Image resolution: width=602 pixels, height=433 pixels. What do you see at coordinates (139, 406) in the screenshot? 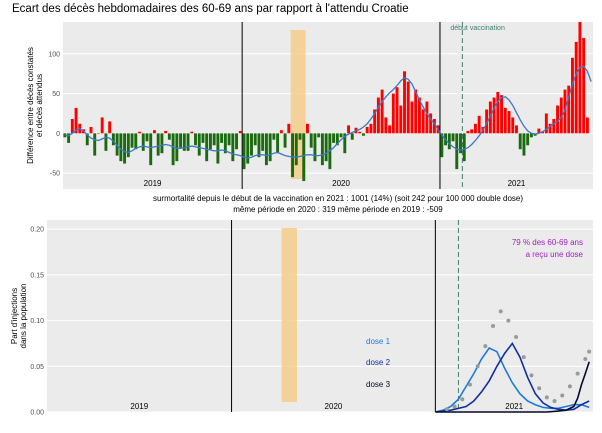
I see `bottom-year-label: 2019` at bounding box center [139, 406].